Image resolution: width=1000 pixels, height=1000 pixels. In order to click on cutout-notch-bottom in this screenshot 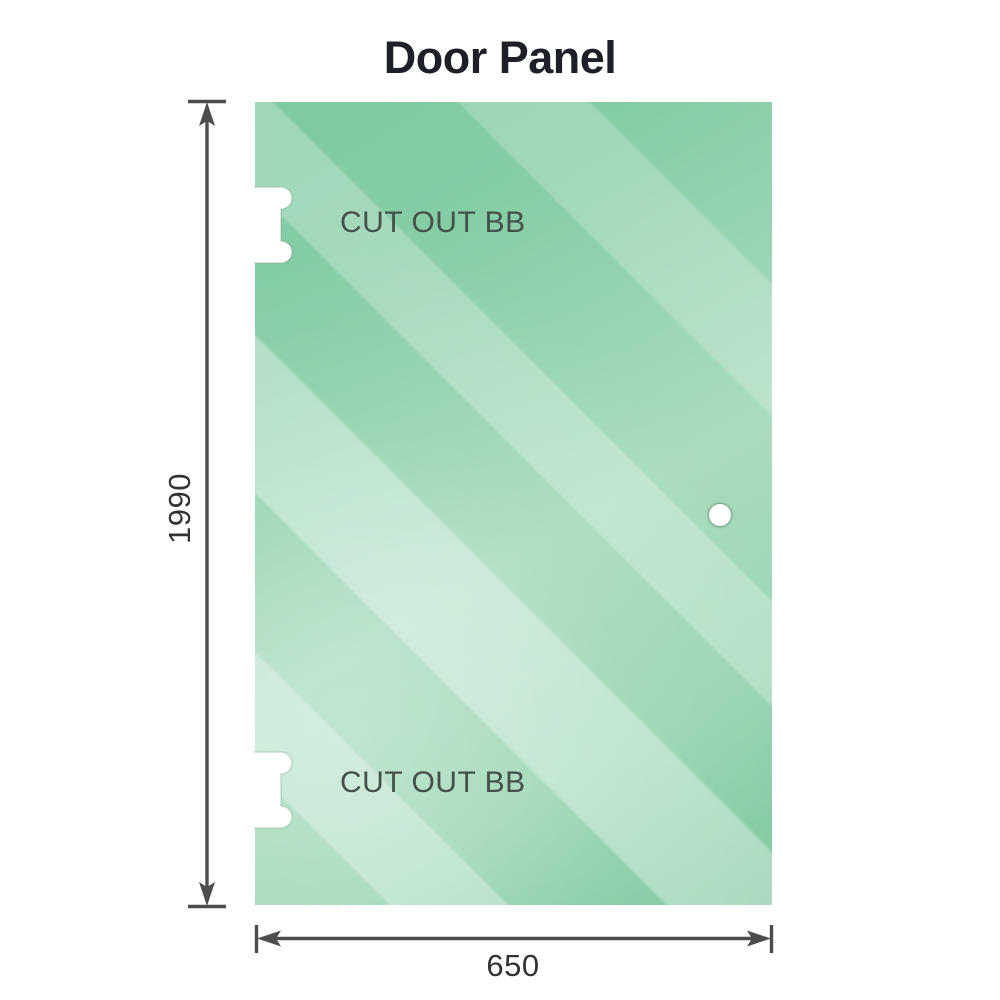, I will do `click(277, 790)`.